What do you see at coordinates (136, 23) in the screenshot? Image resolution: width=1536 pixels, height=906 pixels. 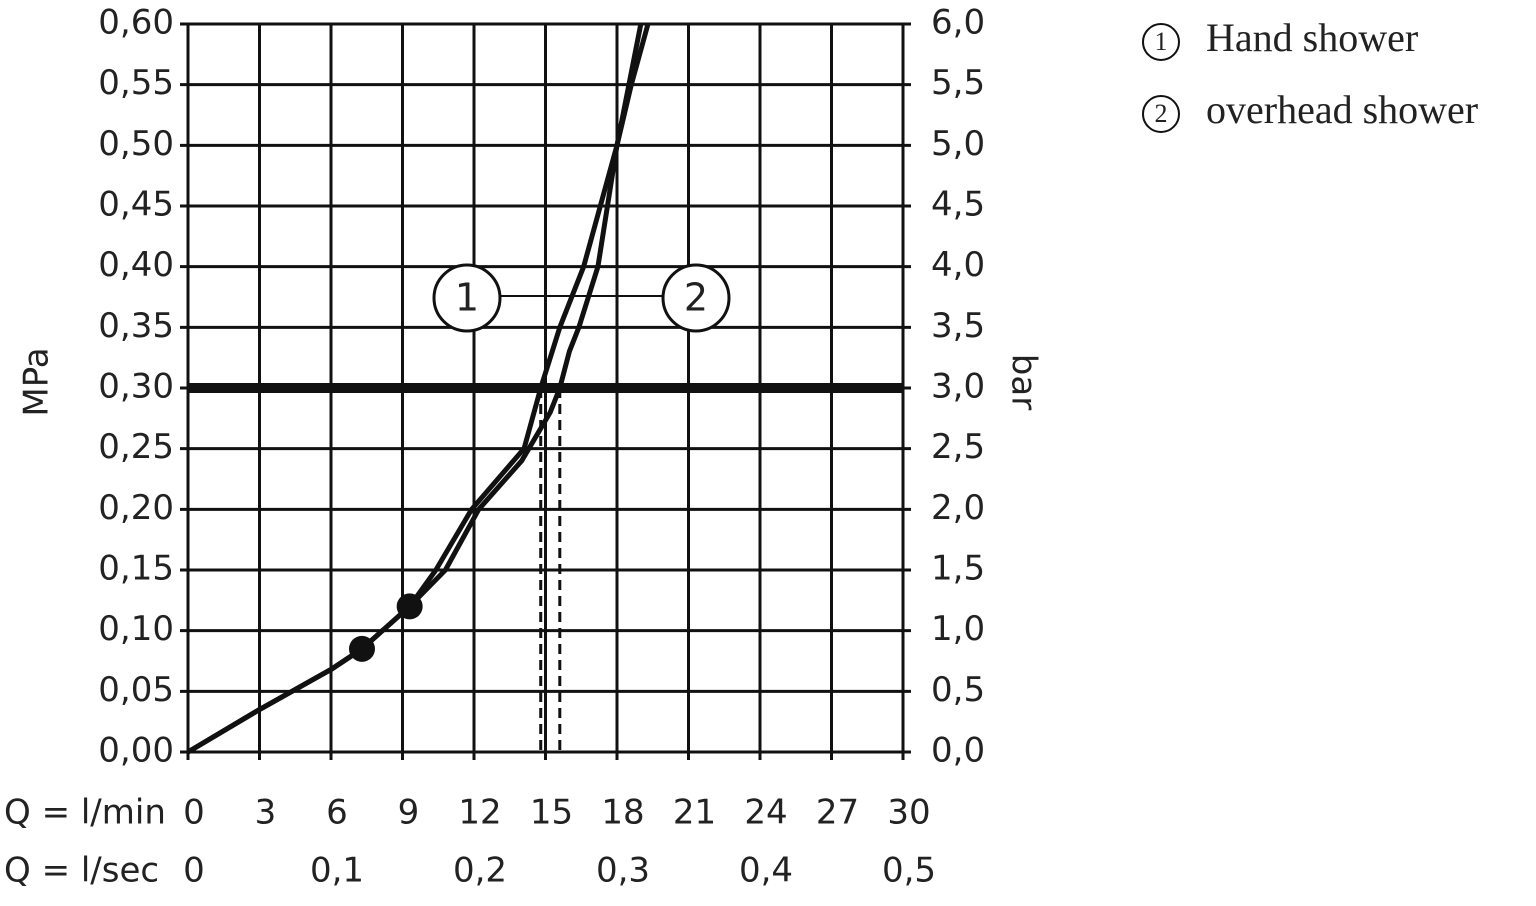 I see `y-tick-label: 0,60` at bounding box center [136, 23].